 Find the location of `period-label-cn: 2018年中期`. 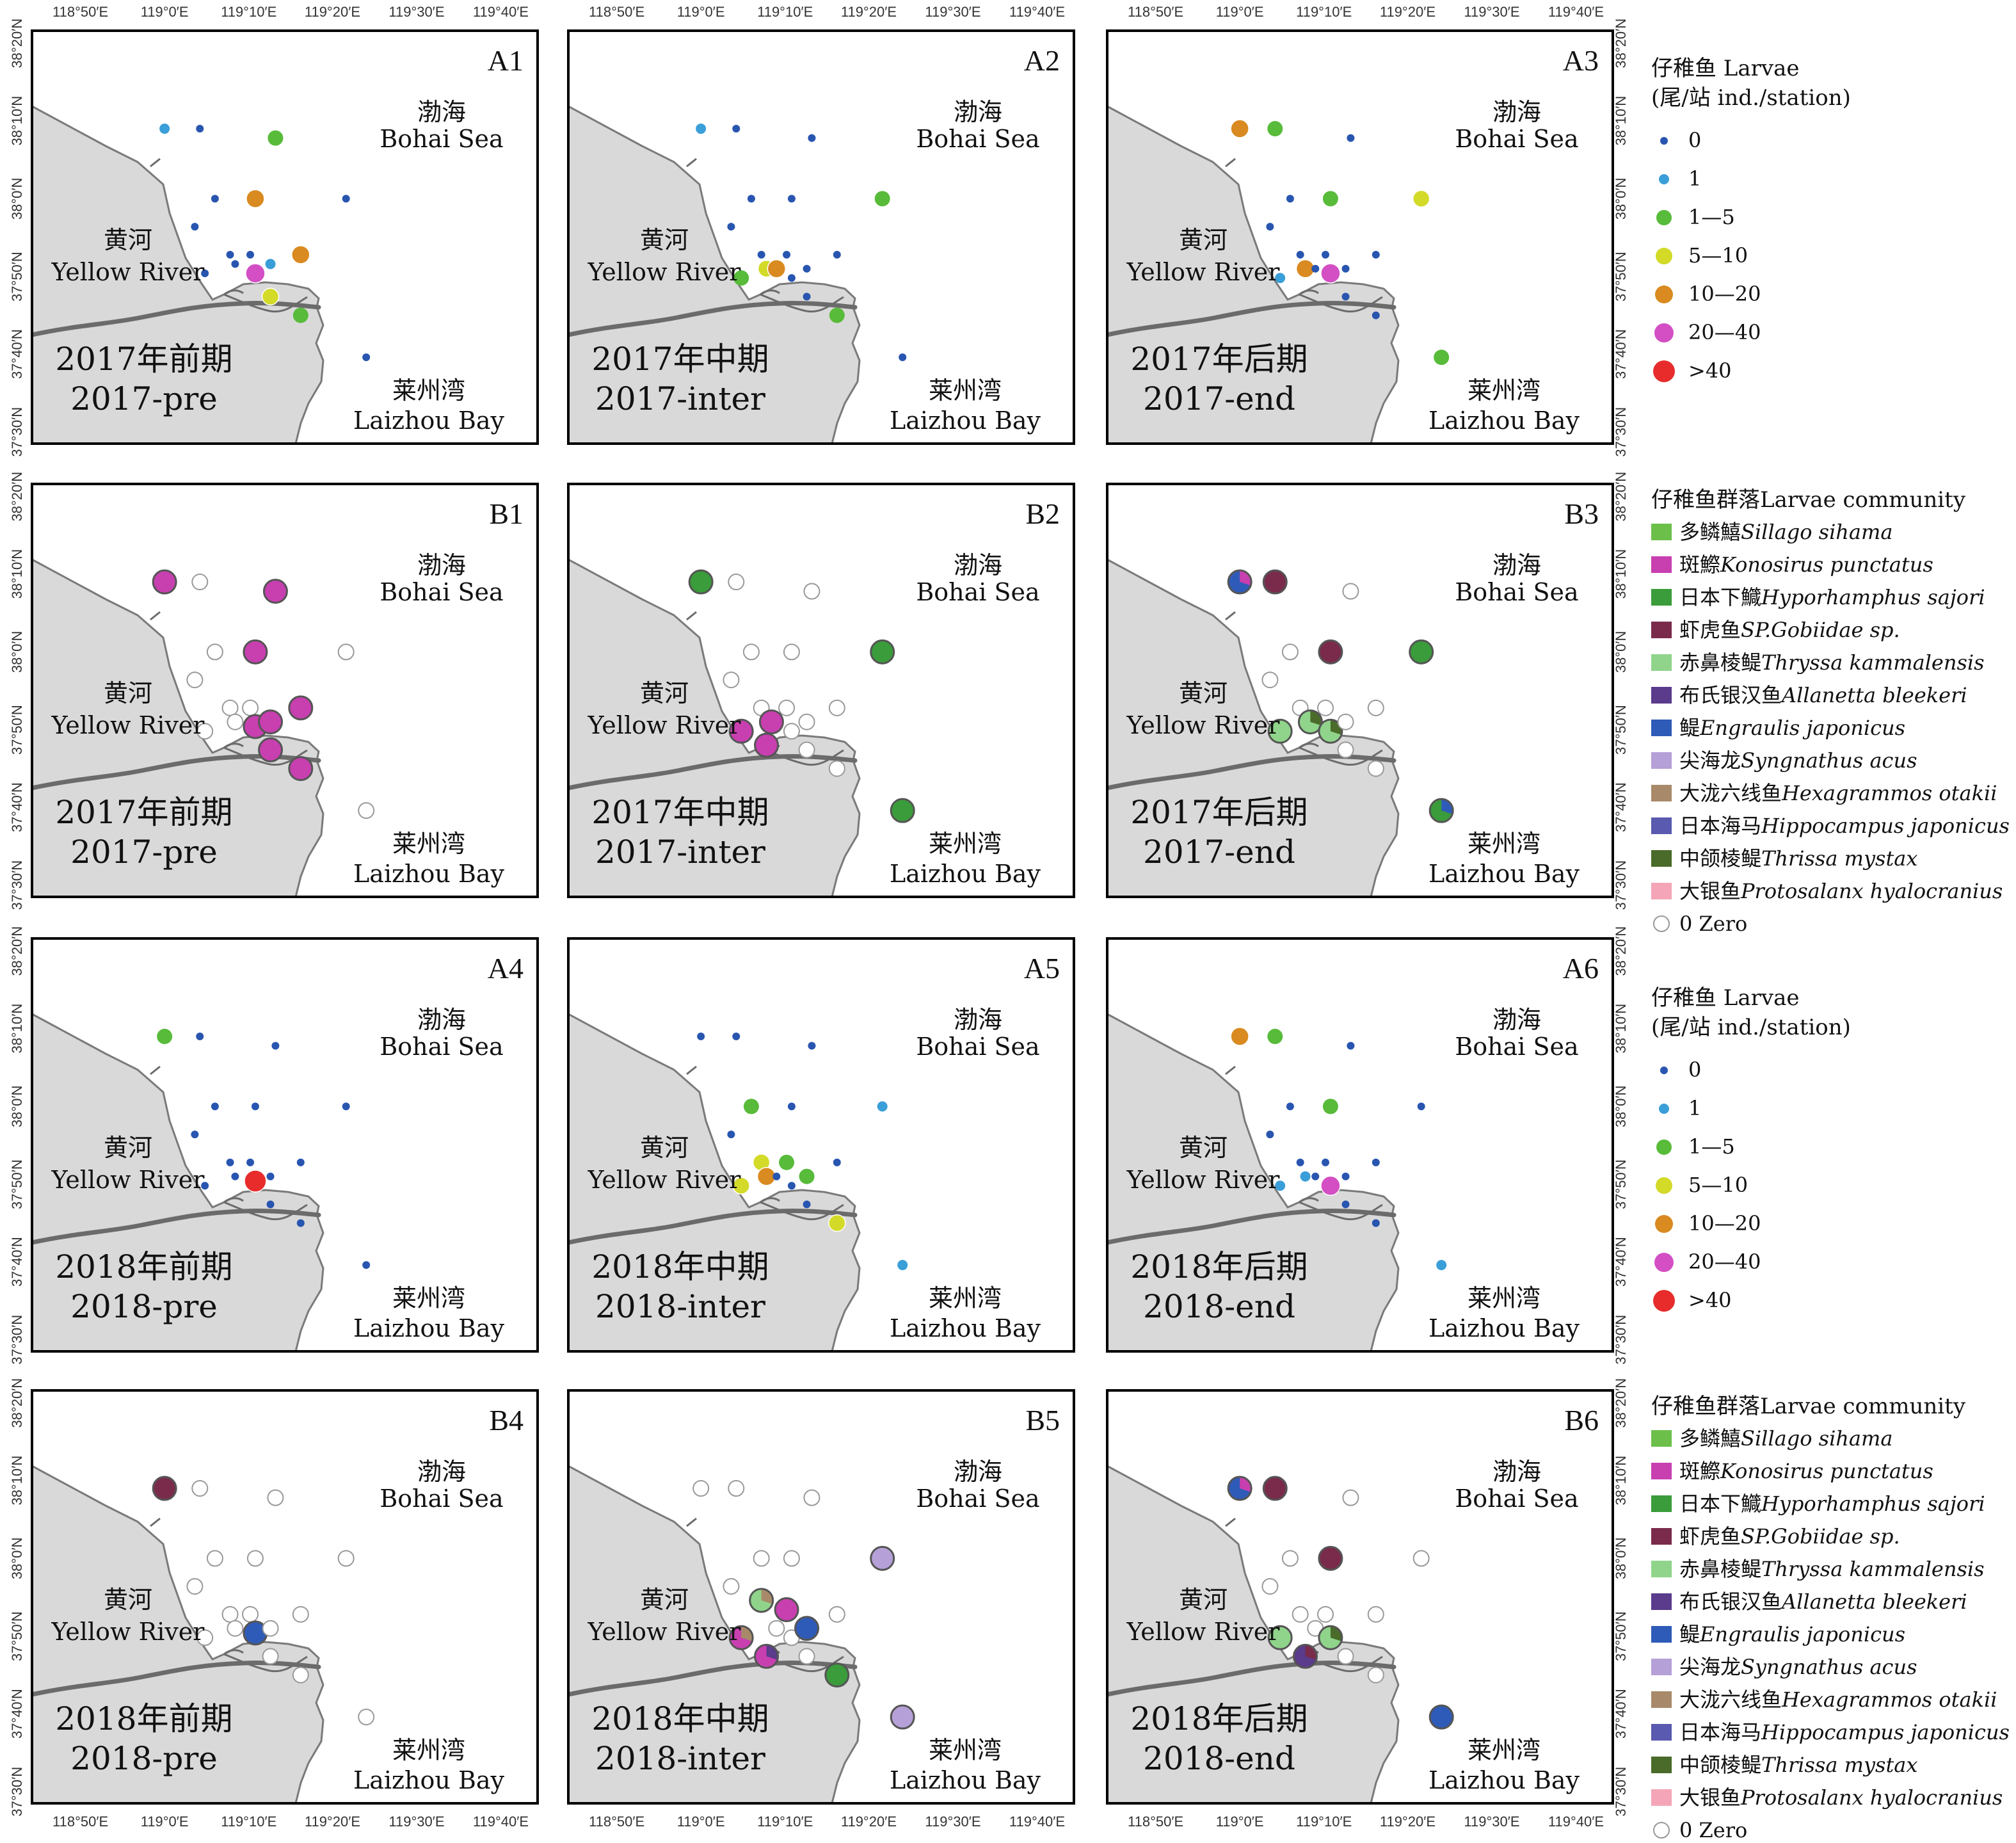

period-label-cn: 2018年中期 is located at coordinates (680, 1718).